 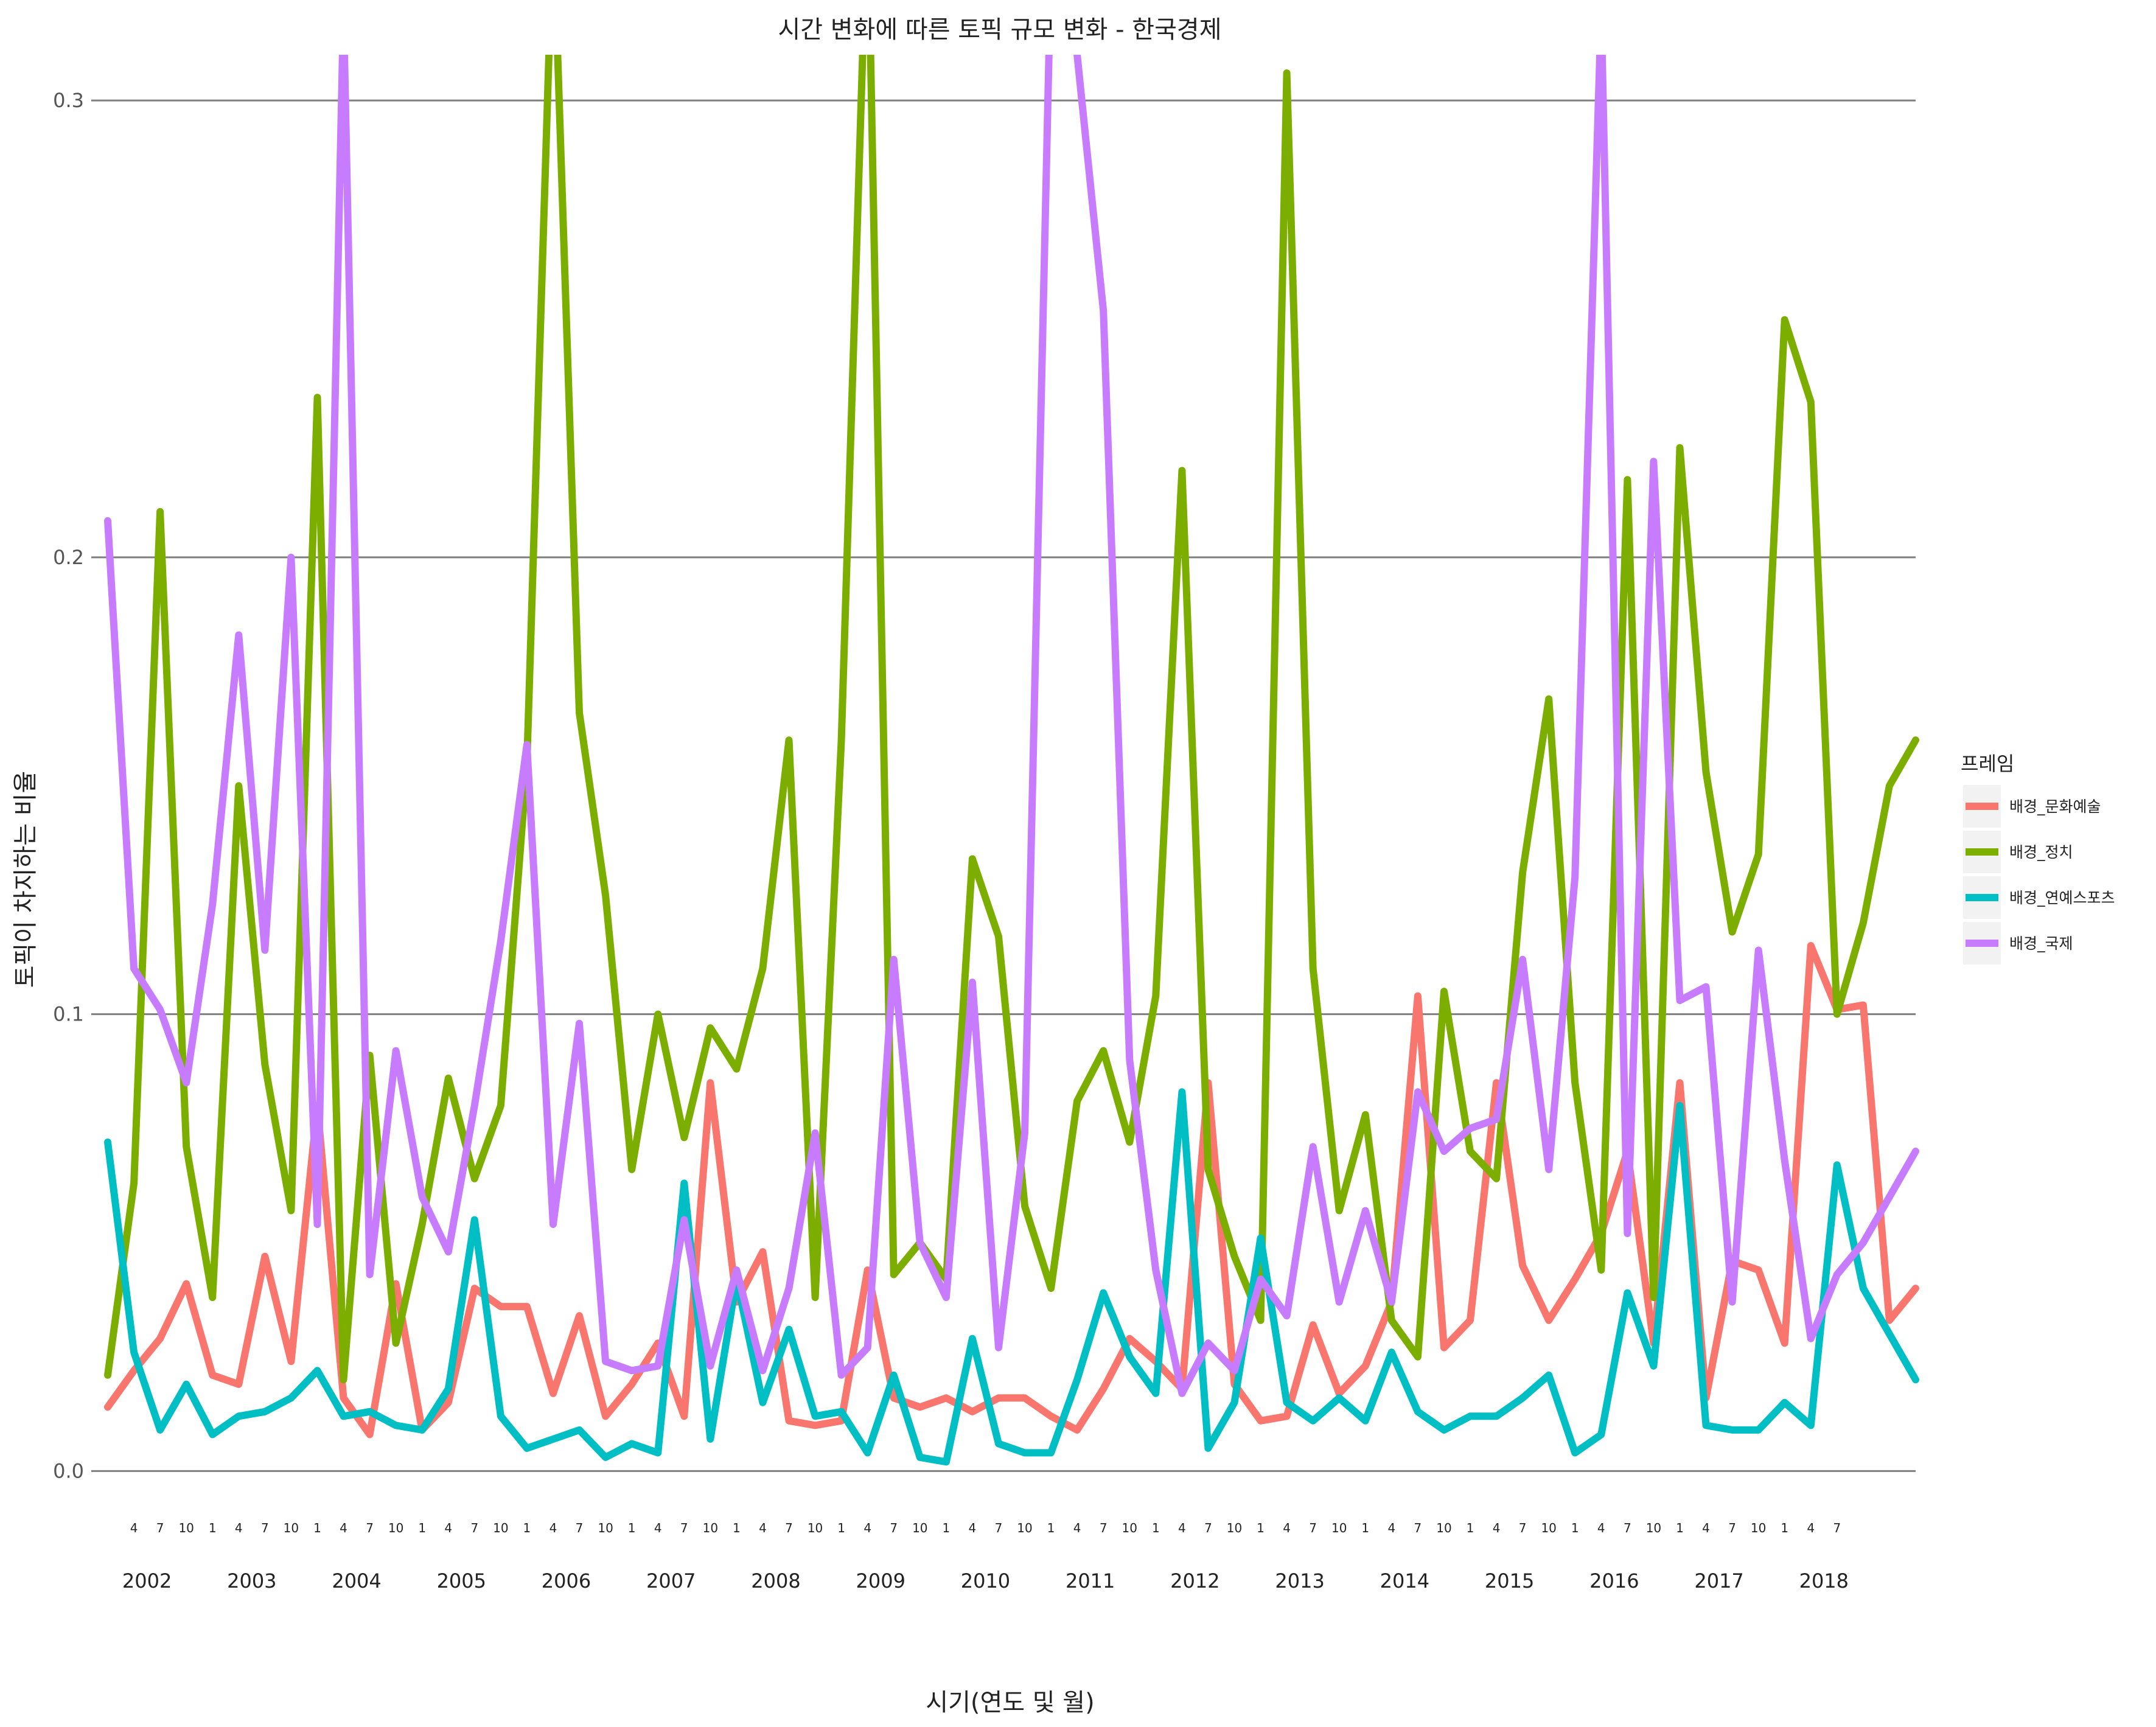 I want to click on x-year-tick-label: 2018, so click(x=1824, y=1581).